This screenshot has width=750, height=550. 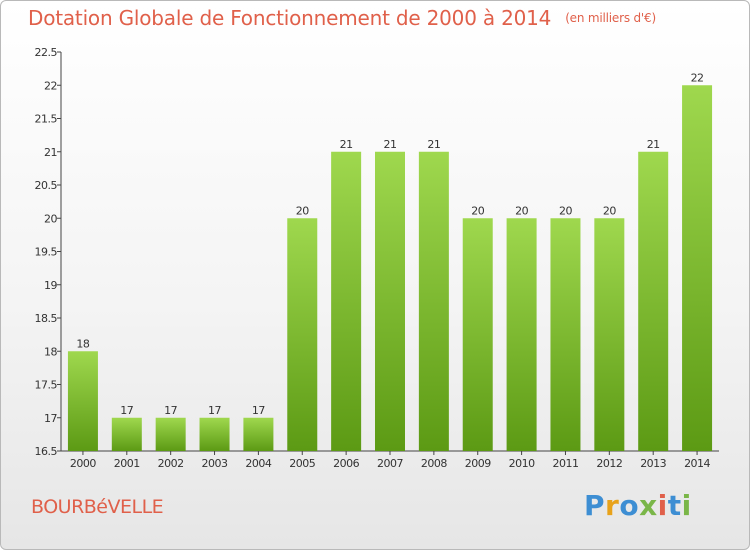 What do you see at coordinates (610, 18) in the screenshot?
I see `unit-label: (en milliers d'€)` at bounding box center [610, 18].